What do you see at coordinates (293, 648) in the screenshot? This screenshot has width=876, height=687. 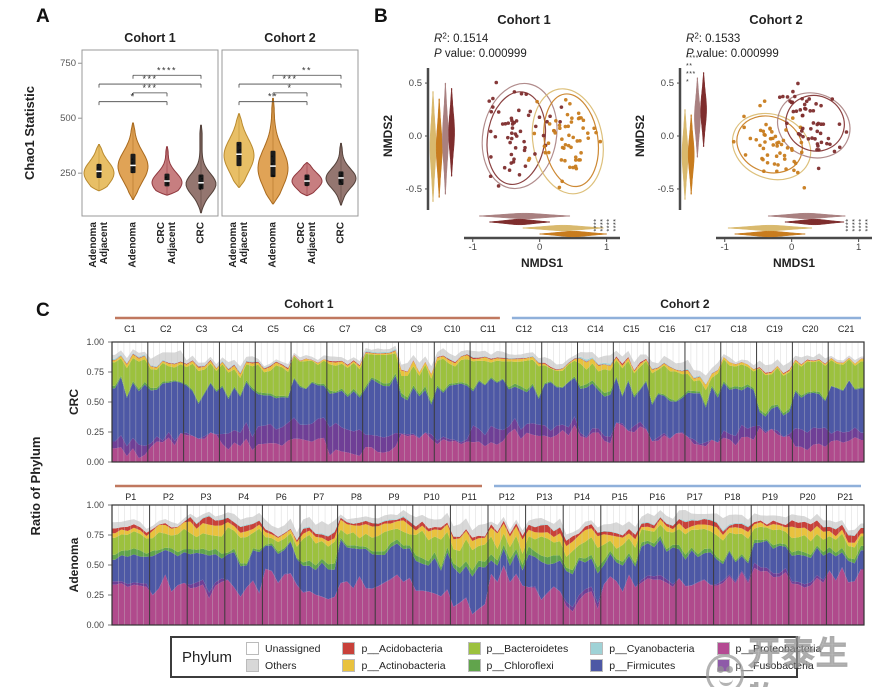 I see `legend-label: Unassigned` at bounding box center [293, 648].